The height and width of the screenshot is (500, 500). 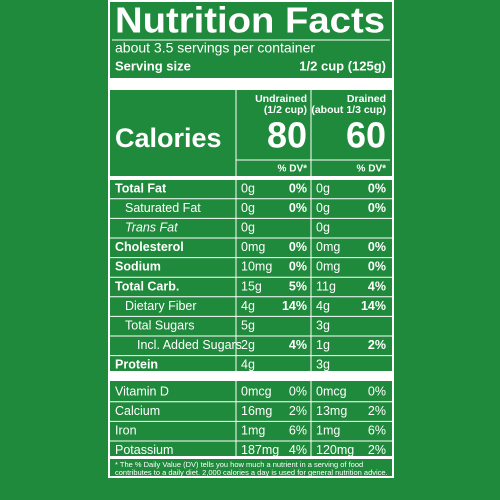 I want to click on nutrient-name: Sodium, so click(x=138, y=267).